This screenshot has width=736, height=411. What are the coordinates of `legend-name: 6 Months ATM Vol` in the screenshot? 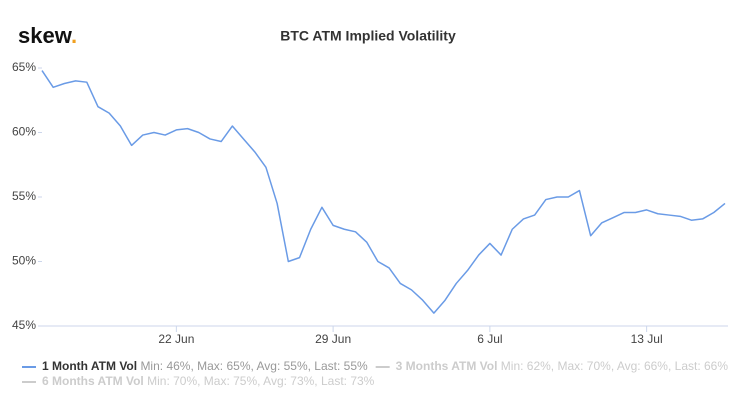 It's located at (93, 381).